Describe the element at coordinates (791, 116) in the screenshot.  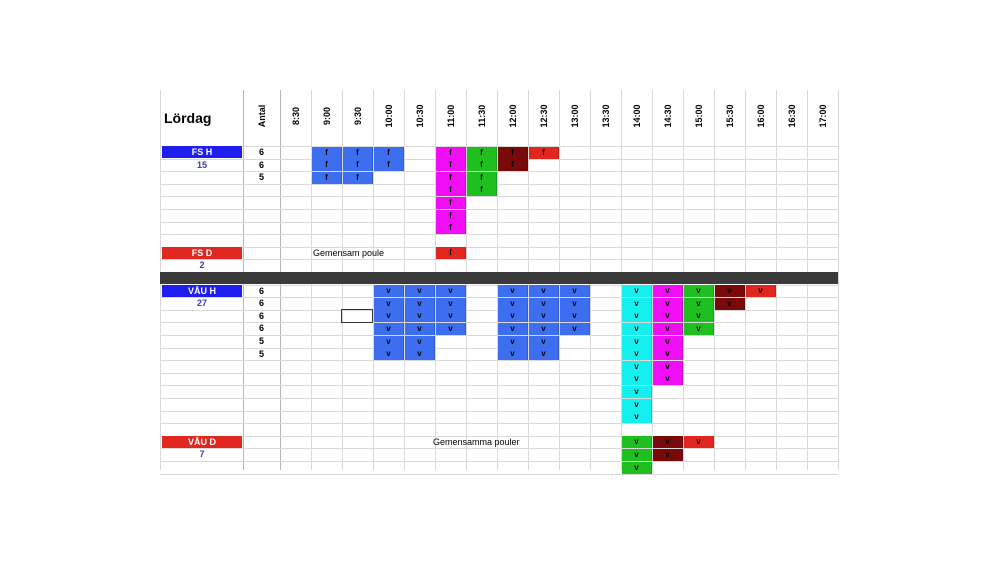
I see `column-header: 16:30` at that location.